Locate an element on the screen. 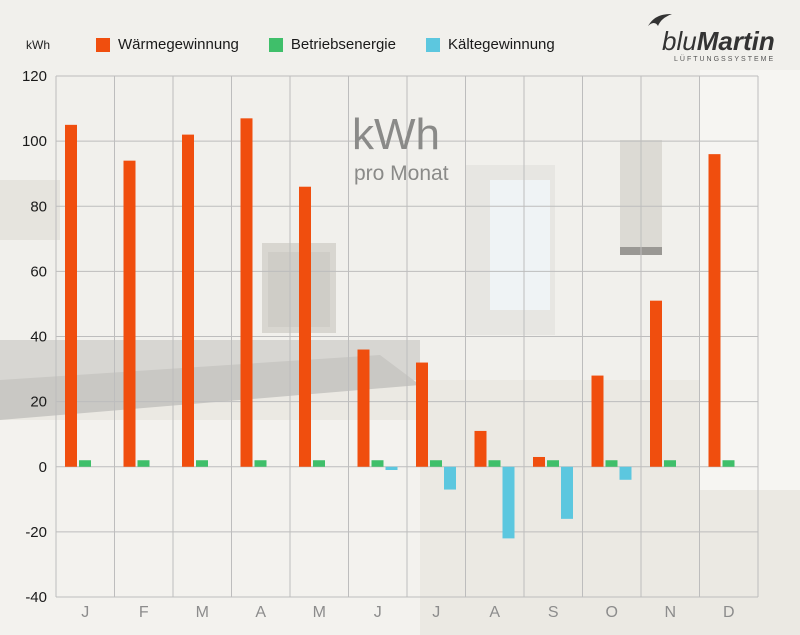  y-tick-label: 100 is located at coordinates (34, 141).